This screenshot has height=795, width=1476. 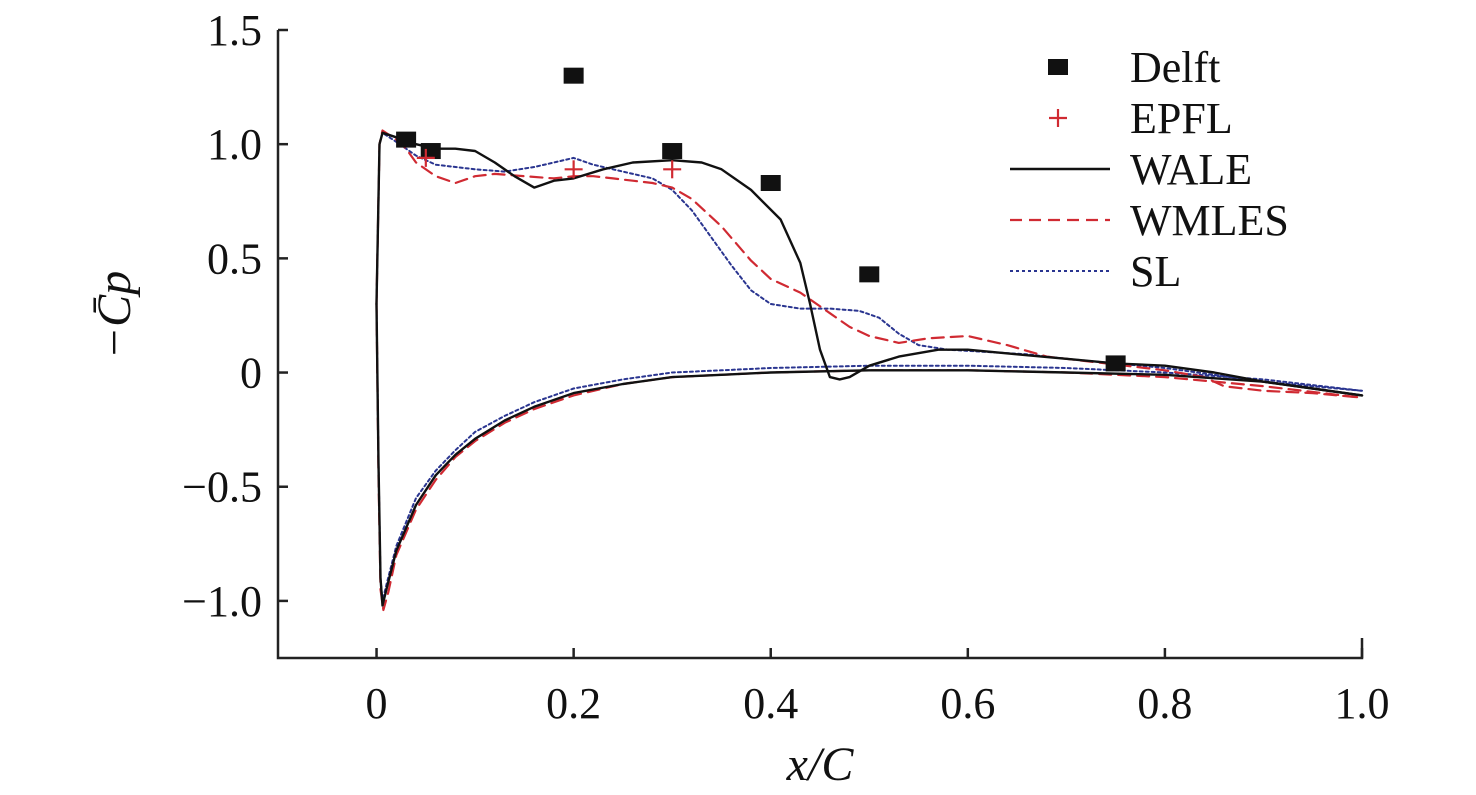 I want to click on y-tick-label: 0.5, so click(x=234, y=258).